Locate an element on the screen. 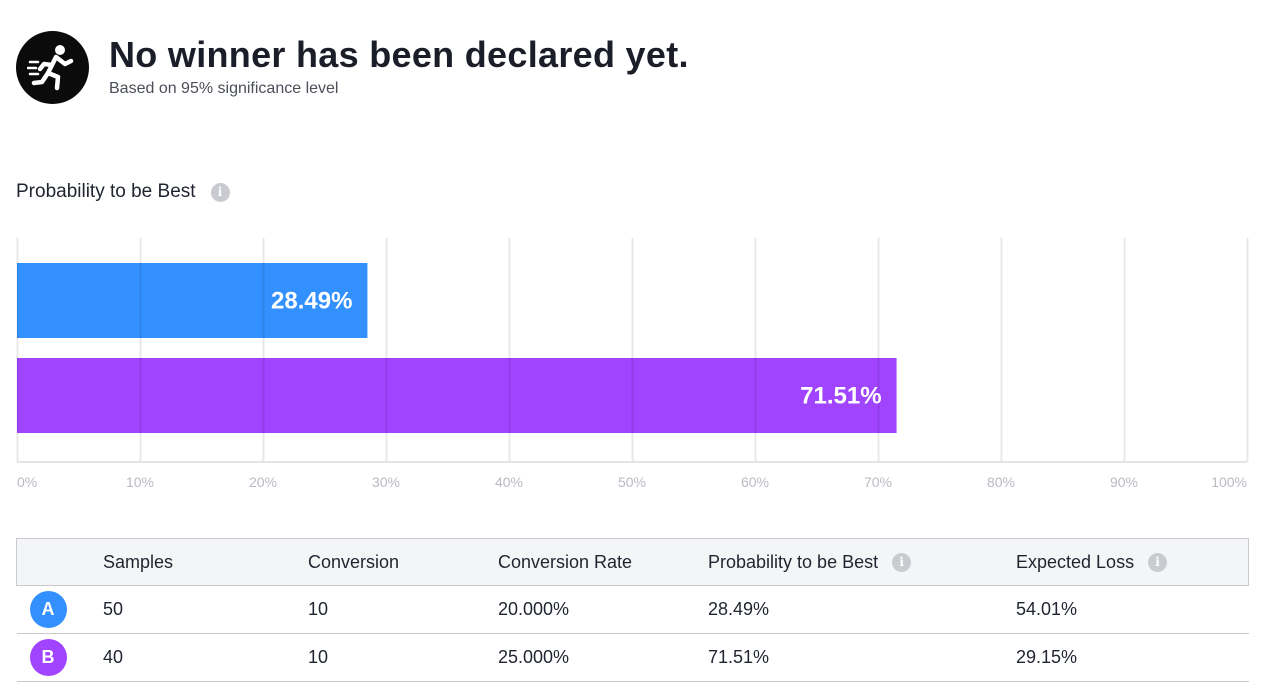 The image size is (1268, 689). samples-cell: 50 is located at coordinates (205, 609).